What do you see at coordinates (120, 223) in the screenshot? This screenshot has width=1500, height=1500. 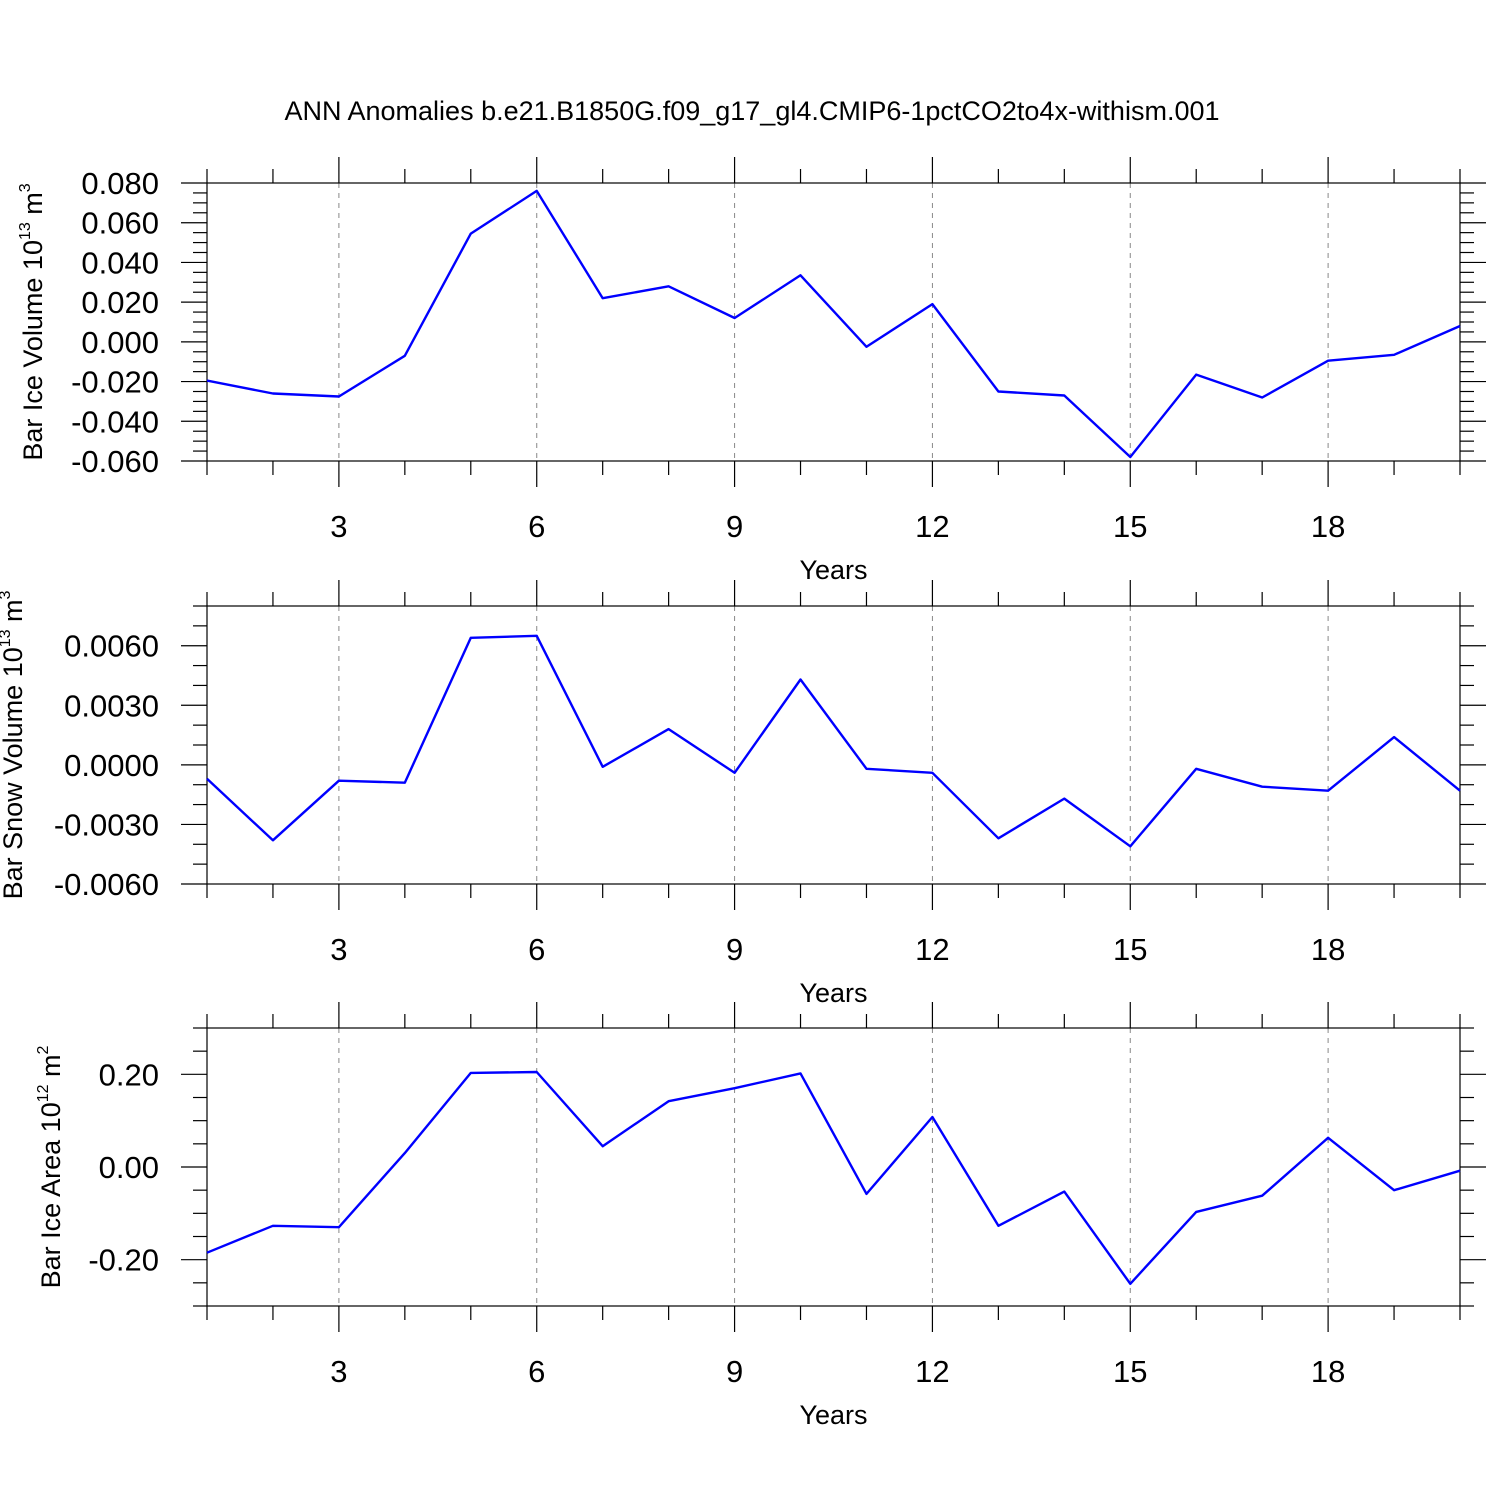 I see `y-tick-label: 0.060` at bounding box center [120, 223].